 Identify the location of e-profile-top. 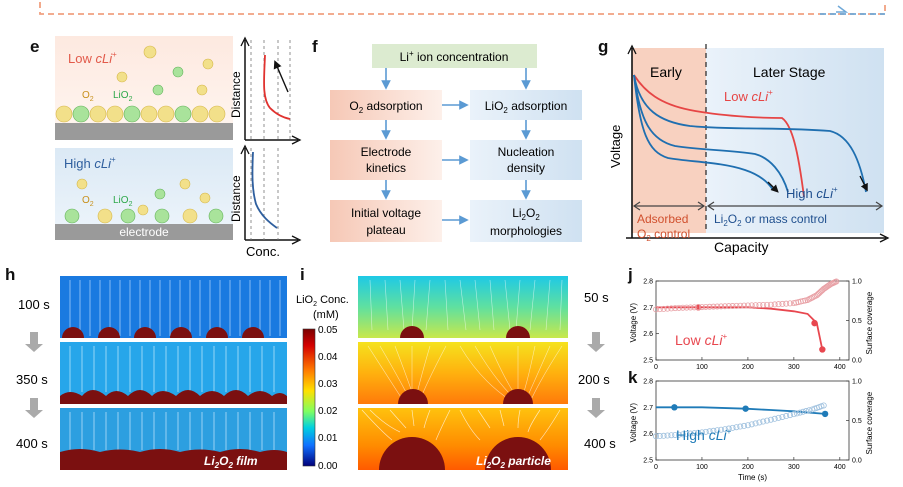
(271, 90).